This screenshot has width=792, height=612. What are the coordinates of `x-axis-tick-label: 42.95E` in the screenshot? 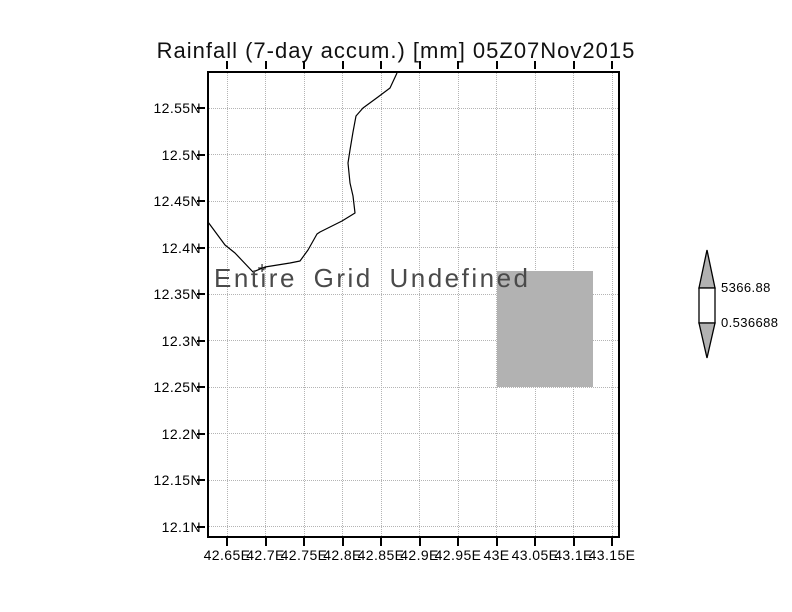 It's located at (458, 555).